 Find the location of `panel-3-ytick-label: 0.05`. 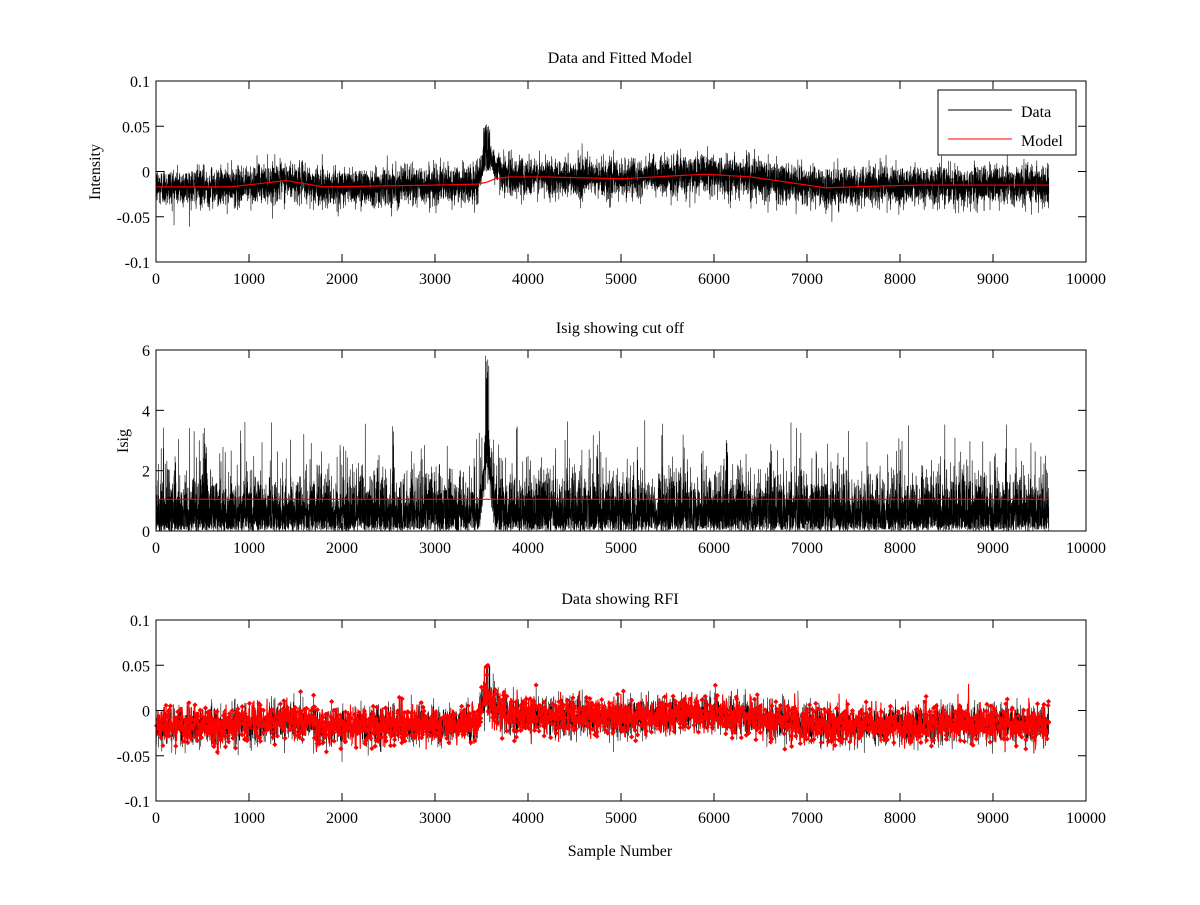

panel-3-ytick-label: 0.05 is located at coordinates (136, 666).